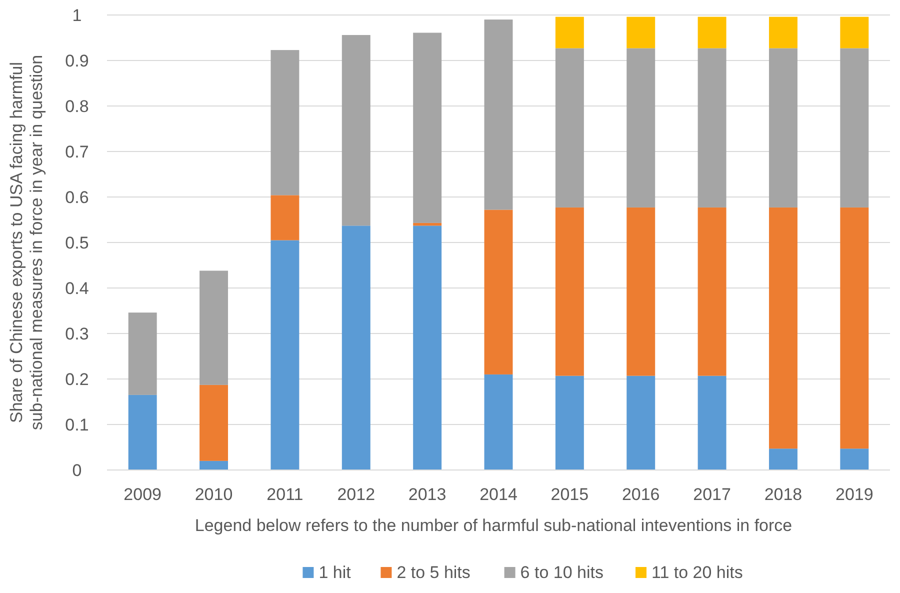 The height and width of the screenshot is (593, 900). Describe the element at coordinates (77, 242) in the screenshot. I see `y-tick-label: 0.5` at that location.